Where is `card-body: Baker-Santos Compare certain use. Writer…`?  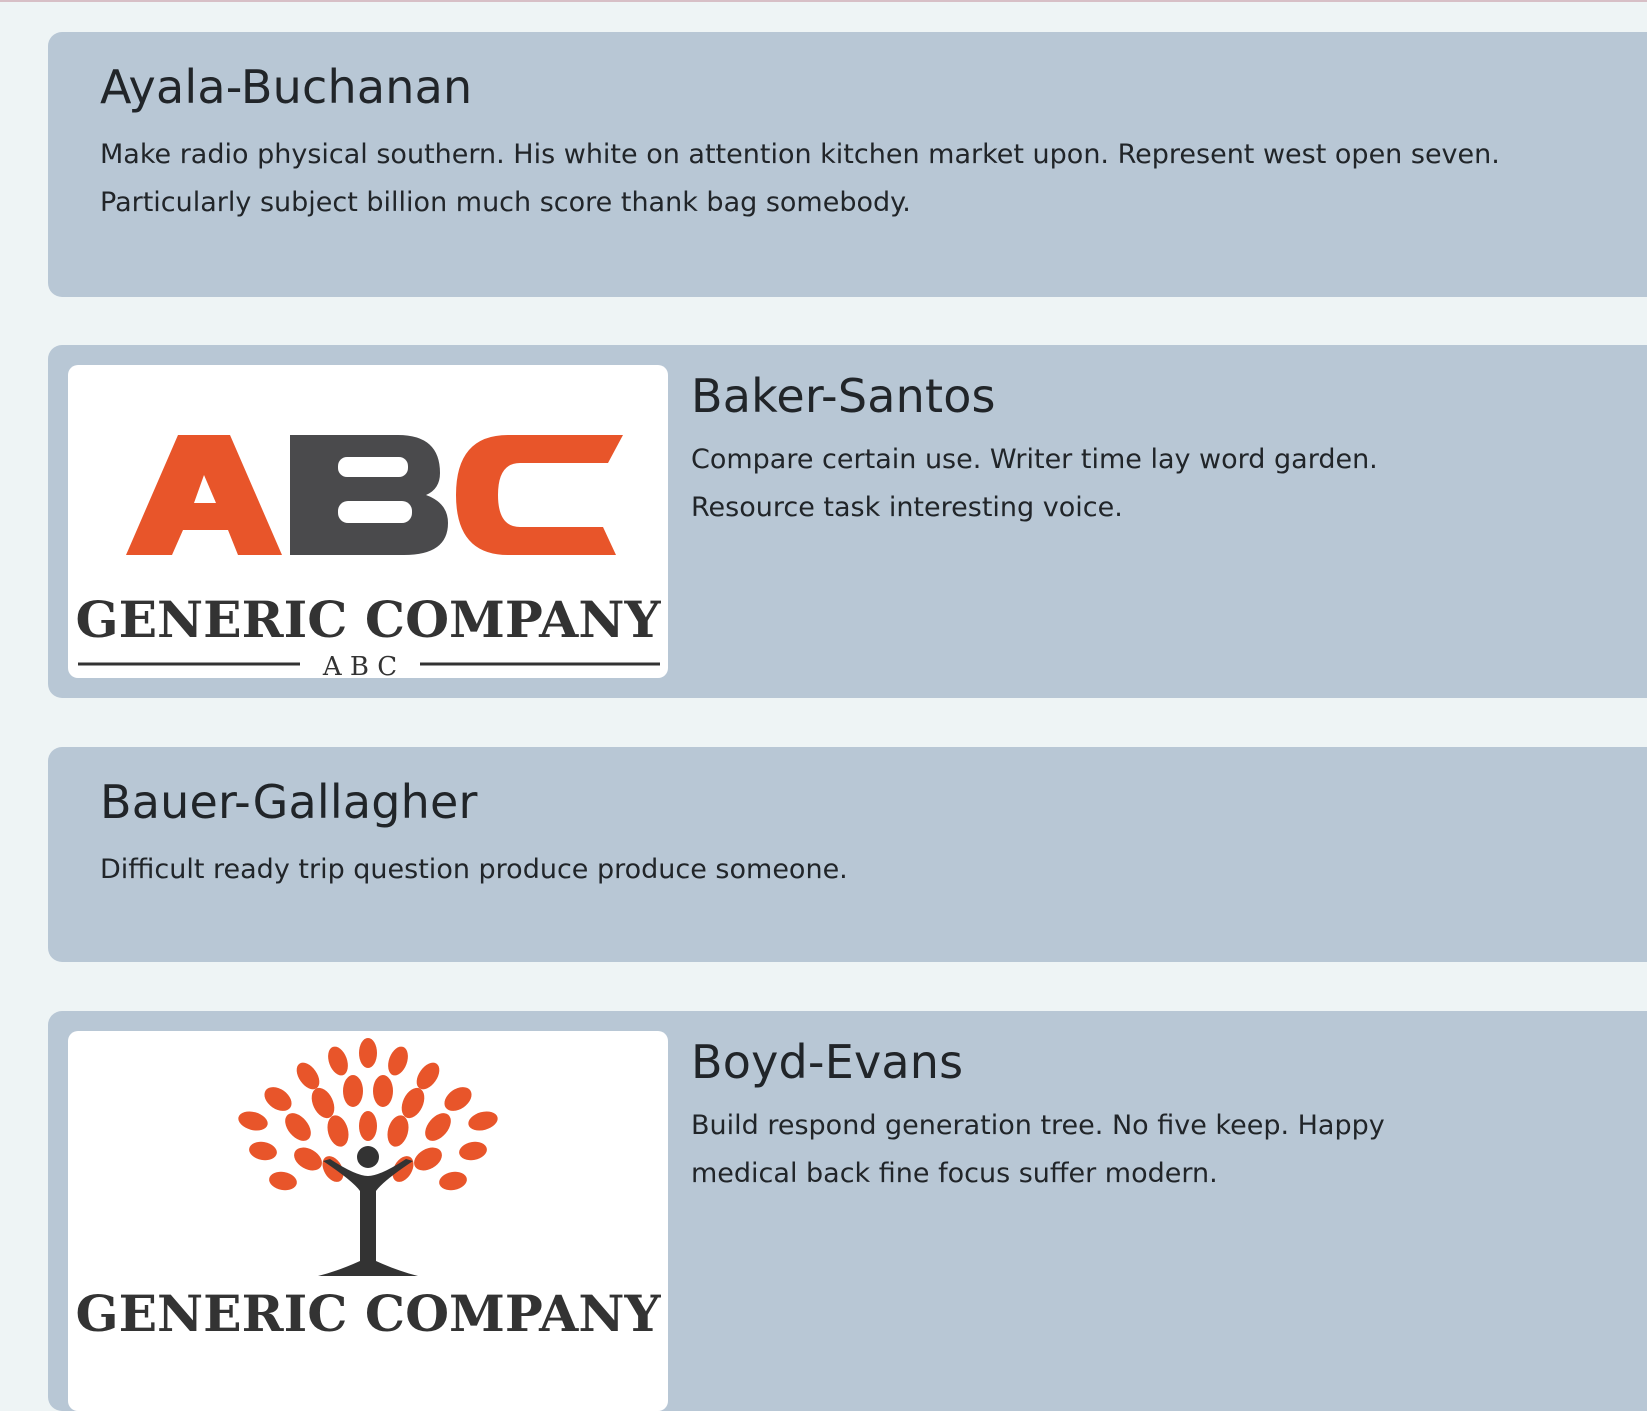
card-body: Baker-Santos Compare certain use. Writer… is located at coordinates (1091, 450).